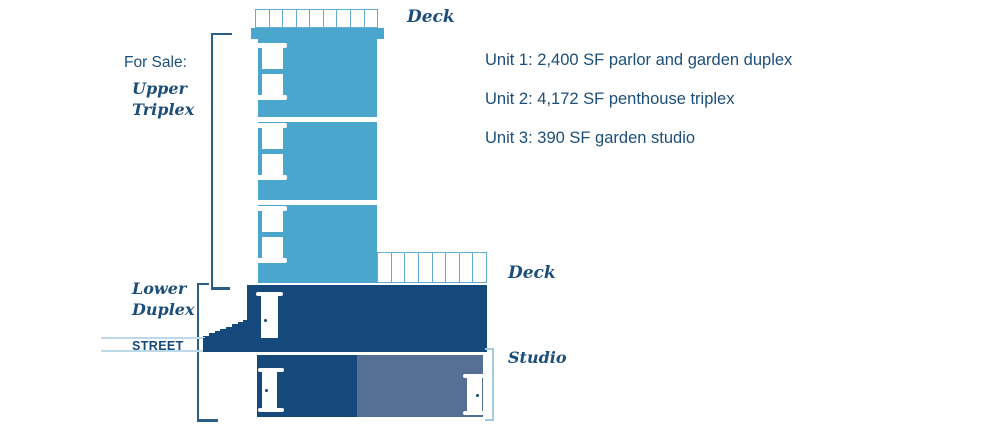 This screenshot has width=992, height=429. Describe the element at coordinates (159, 88) in the screenshot. I see `upper-triplex-line1: Upper` at that location.